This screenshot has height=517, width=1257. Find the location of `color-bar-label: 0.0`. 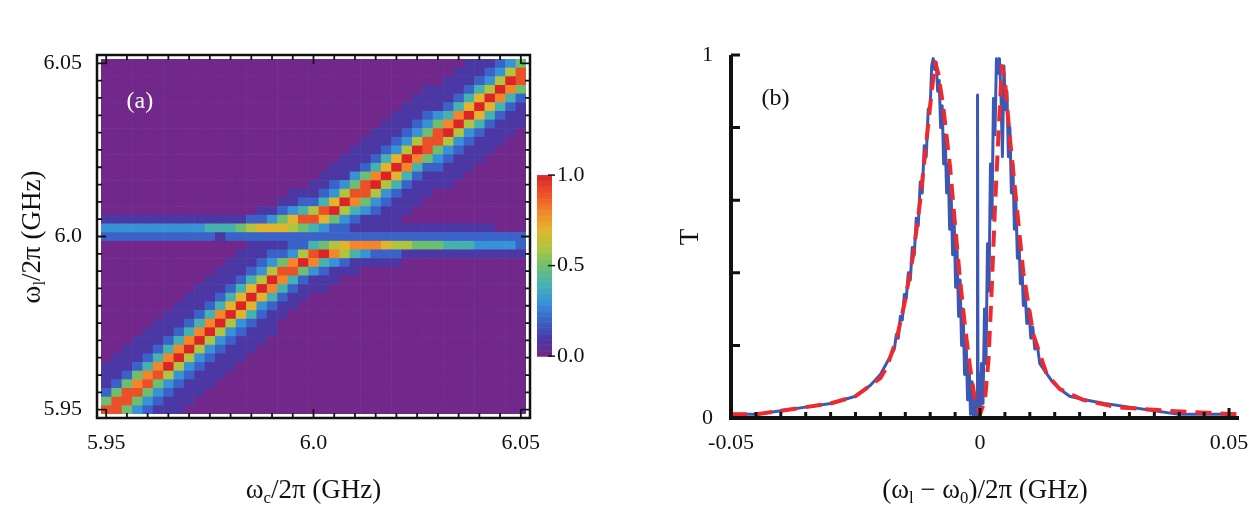

color-bar-label: 0.0 is located at coordinates (571, 354).